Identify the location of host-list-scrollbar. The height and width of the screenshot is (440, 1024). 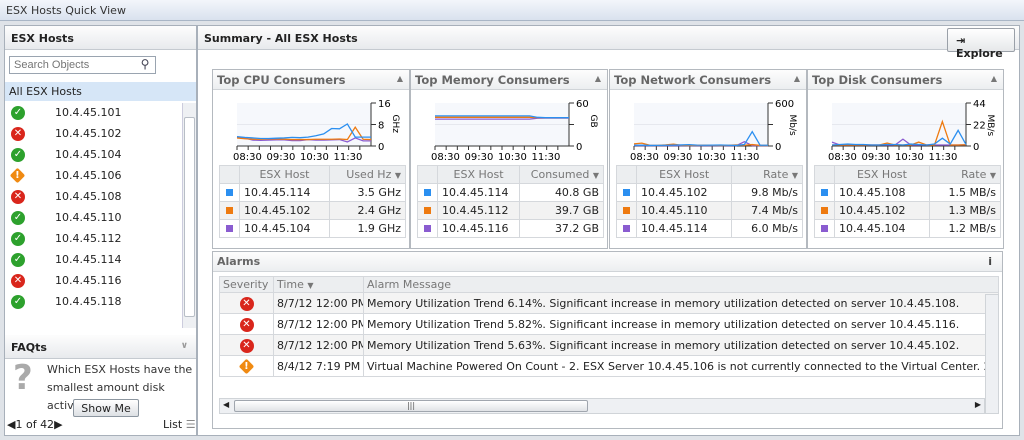
(189, 215).